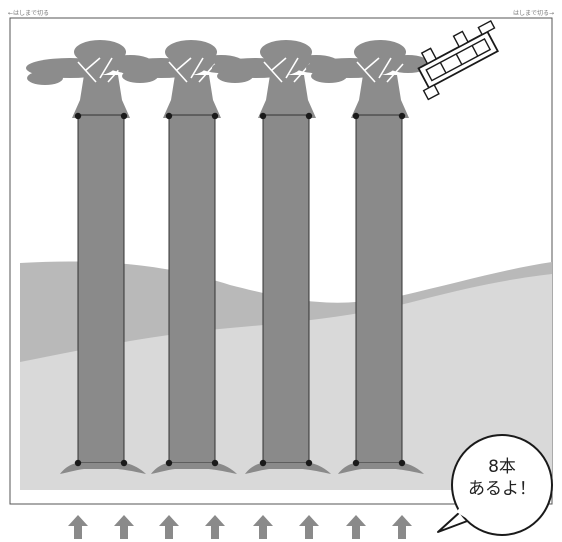 The image size is (562, 542). Describe the element at coordinates (502, 467) in the screenshot. I see `speech-bubble-line-1: 8本` at that location.